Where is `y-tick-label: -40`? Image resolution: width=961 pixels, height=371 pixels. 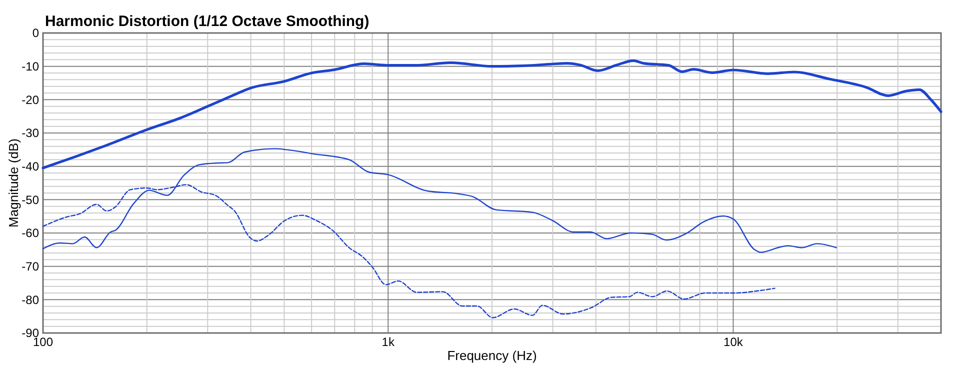 y-tick-label: -40 is located at coordinates (31, 167).